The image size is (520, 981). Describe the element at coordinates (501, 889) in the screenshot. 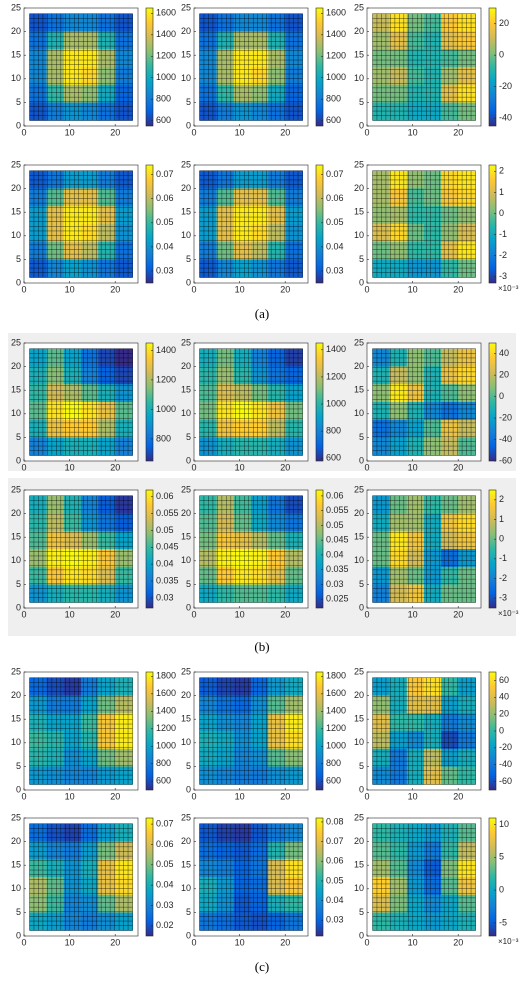

I see `colorbar-tick-label: 0` at that location.